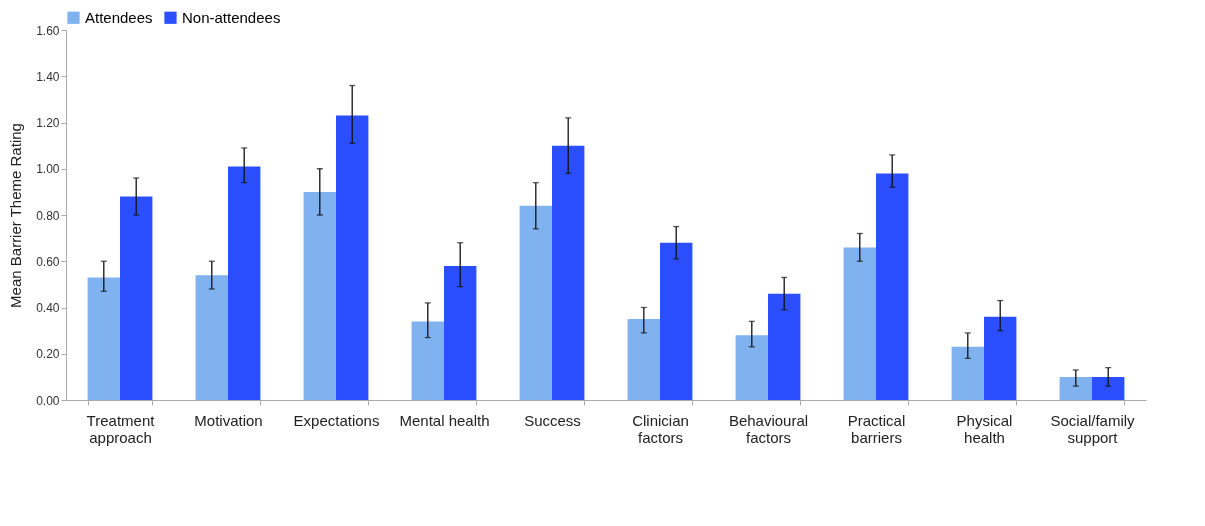 This screenshot has height=526, width=1205. What do you see at coordinates (984, 428) in the screenshot?
I see `x-tick-label: Physical health` at bounding box center [984, 428].